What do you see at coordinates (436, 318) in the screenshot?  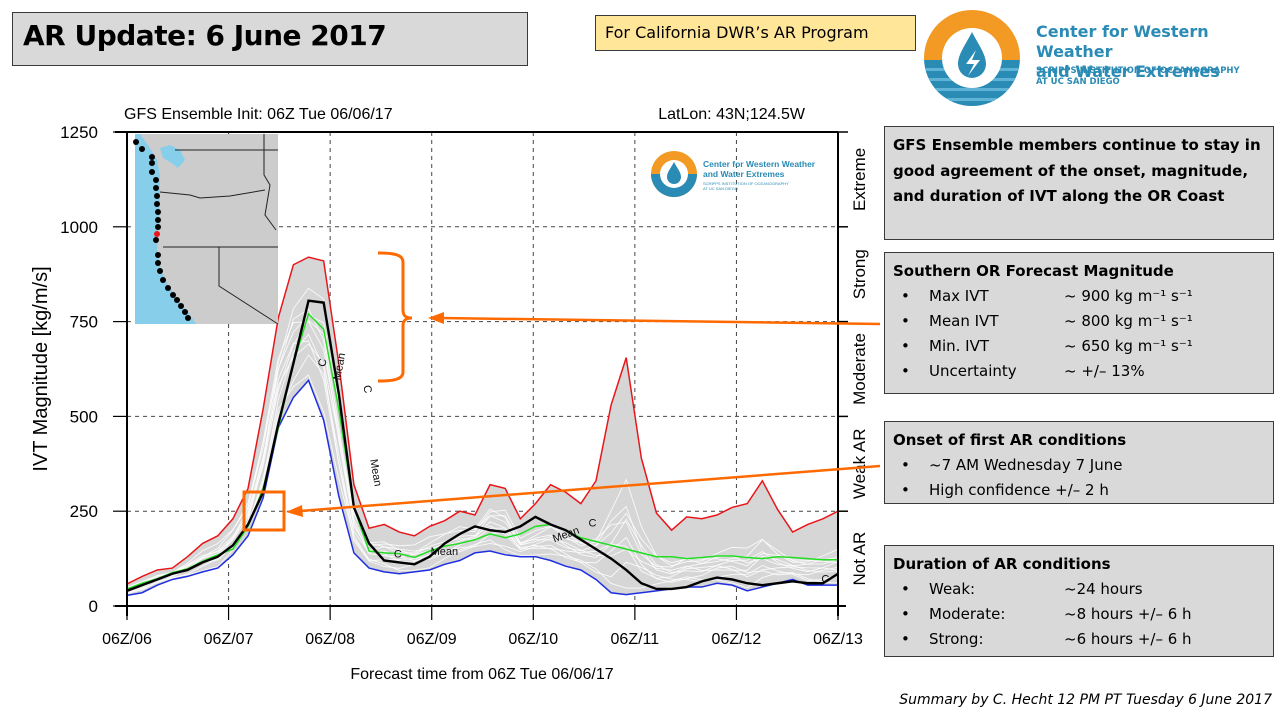 I see `magnitude-arrow-head` at bounding box center [436, 318].